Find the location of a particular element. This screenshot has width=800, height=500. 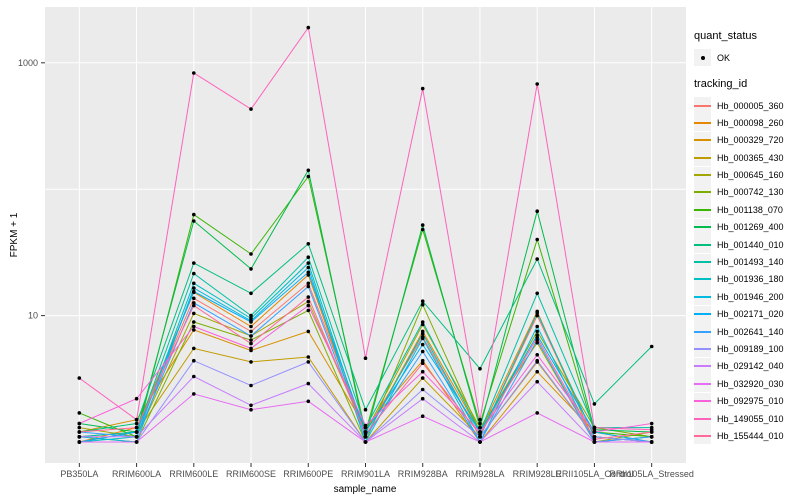

legend-item-Hb_000329_720: Hb_000329_720 is located at coordinates (746, 140).